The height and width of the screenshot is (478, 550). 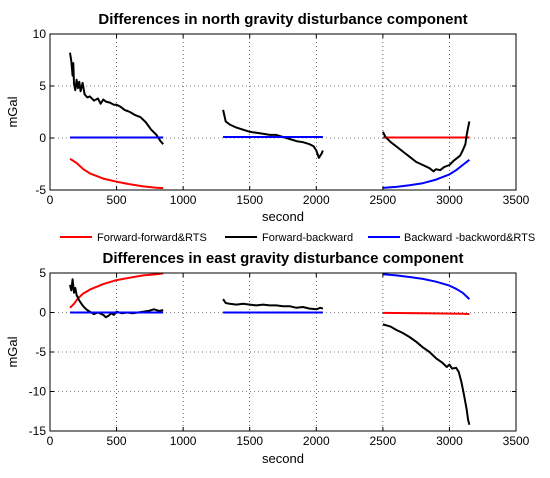 What do you see at coordinates (307, 238) in the screenshot?
I see `legend-label-forward-backward: Forward-backward` at bounding box center [307, 238].